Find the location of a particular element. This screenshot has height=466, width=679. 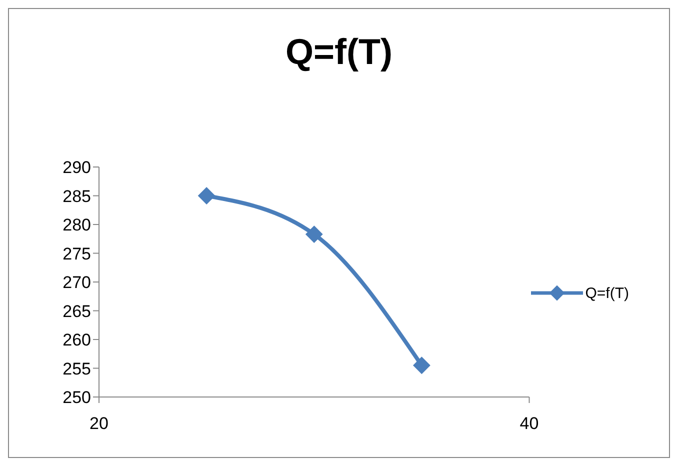

x-tick-label: 40 is located at coordinates (529, 424).